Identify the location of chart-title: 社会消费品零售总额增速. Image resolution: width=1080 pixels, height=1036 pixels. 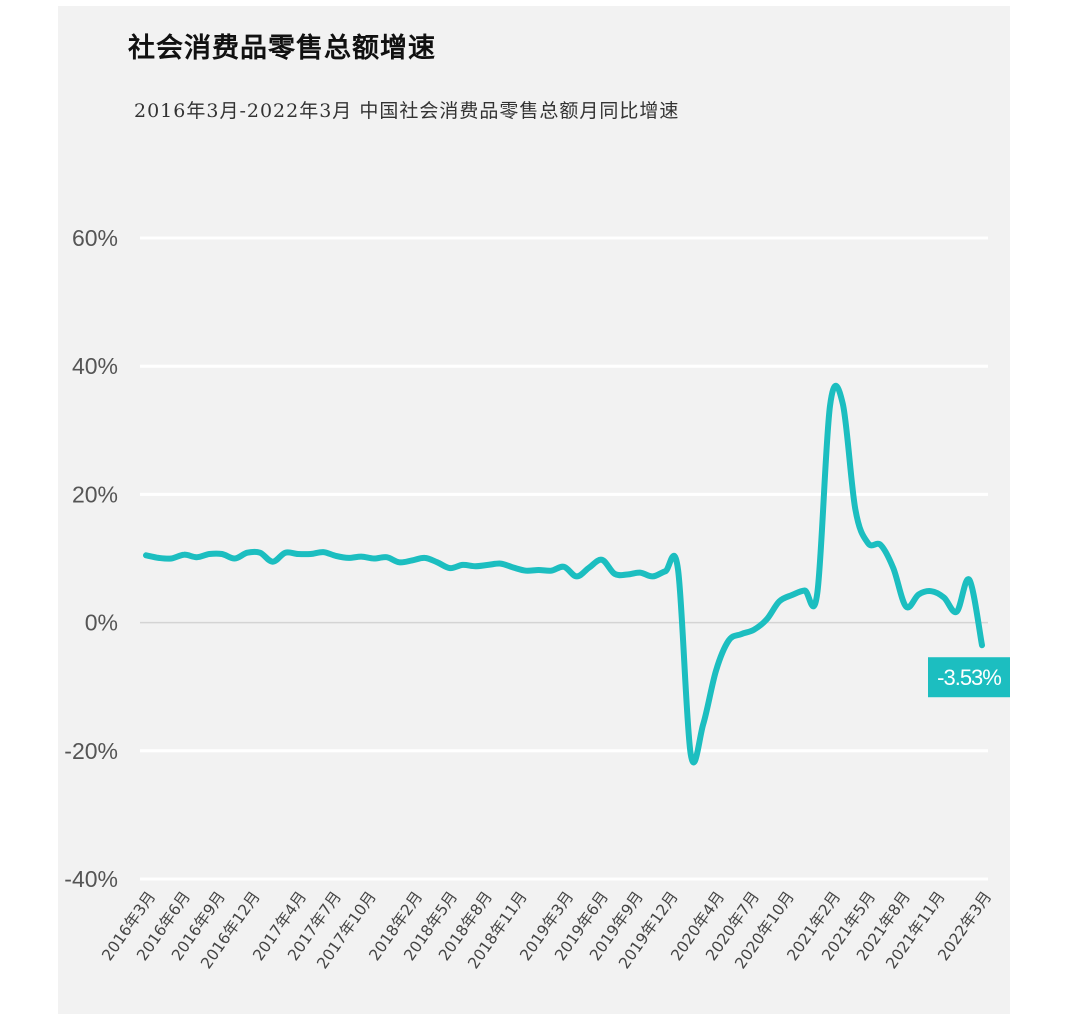
(282, 48).